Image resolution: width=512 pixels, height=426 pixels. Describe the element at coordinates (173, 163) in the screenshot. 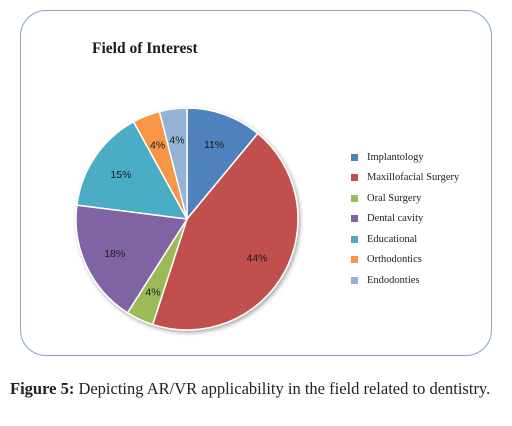

I see `pie-slice-endodonties` at that location.